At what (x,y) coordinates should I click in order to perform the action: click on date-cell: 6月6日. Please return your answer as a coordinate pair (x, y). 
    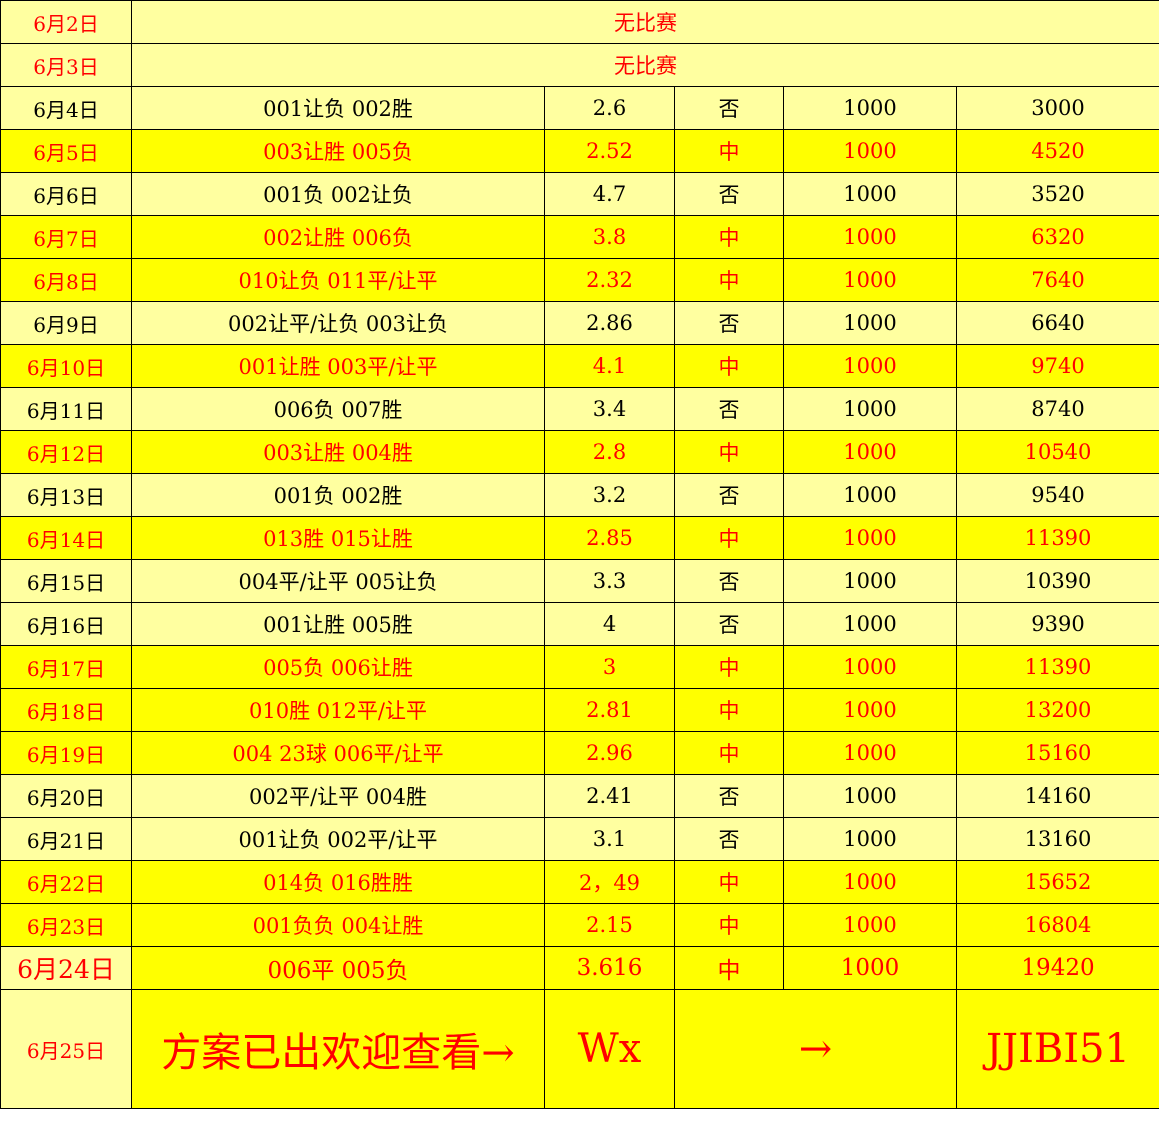
    Looking at the image, I should click on (66, 194).